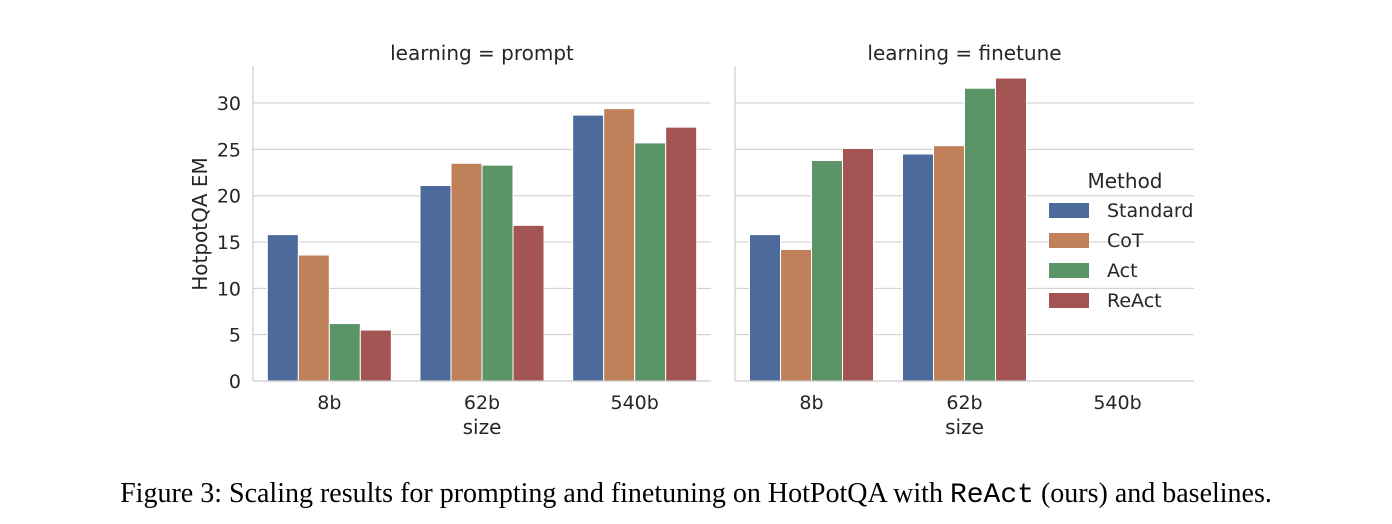 Image resolution: width=1392 pixels, height=524 pixels. Describe the element at coordinates (229, 197) in the screenshot. I see `y-tick-label: 20` at that location.